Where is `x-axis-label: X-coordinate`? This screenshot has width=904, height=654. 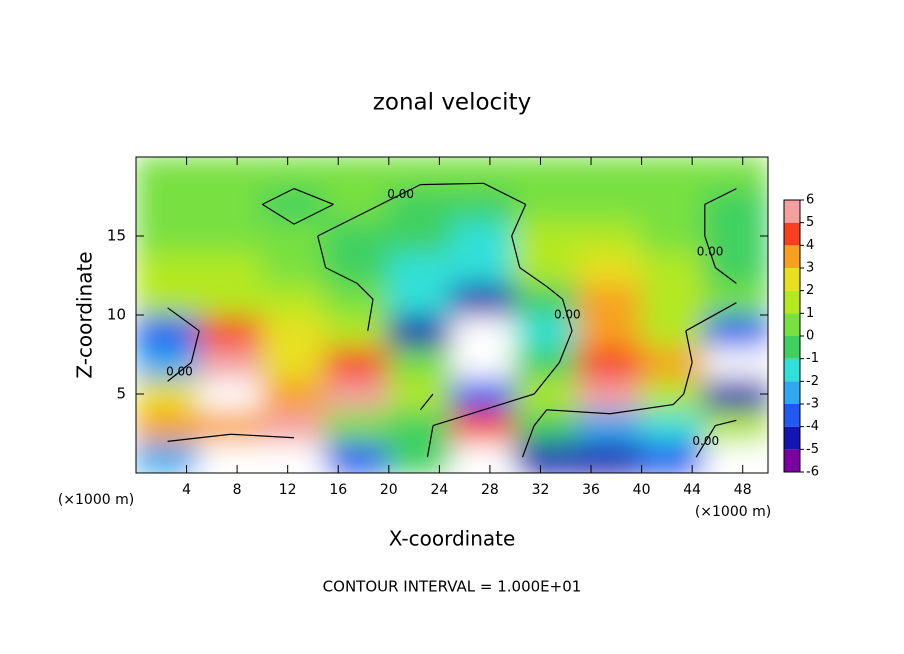
x-axis-label: X-coordinate is located at coordinates (452, 539).